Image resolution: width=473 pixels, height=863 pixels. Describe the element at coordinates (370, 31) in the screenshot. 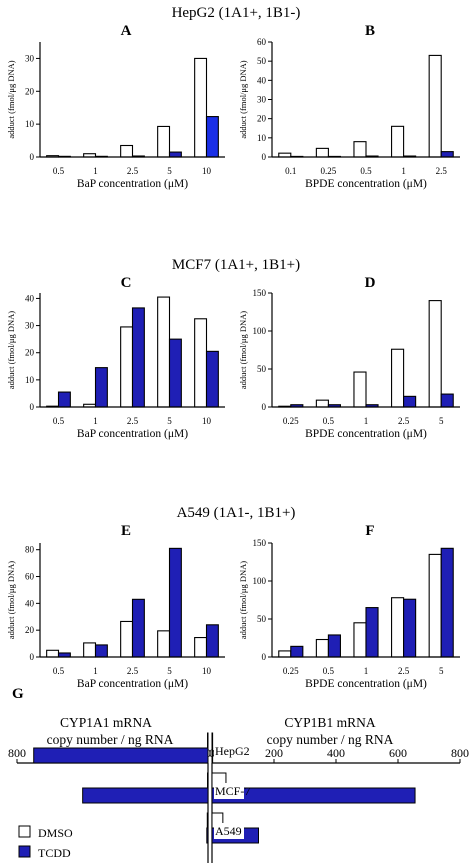

I see `panel-b-letter: B` at that location.